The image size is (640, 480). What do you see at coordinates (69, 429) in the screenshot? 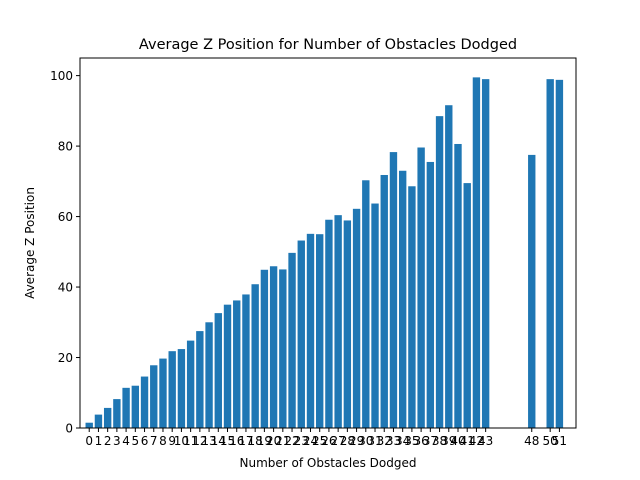
I see `y-tick-label: 0` at bounding box center [69, 429].